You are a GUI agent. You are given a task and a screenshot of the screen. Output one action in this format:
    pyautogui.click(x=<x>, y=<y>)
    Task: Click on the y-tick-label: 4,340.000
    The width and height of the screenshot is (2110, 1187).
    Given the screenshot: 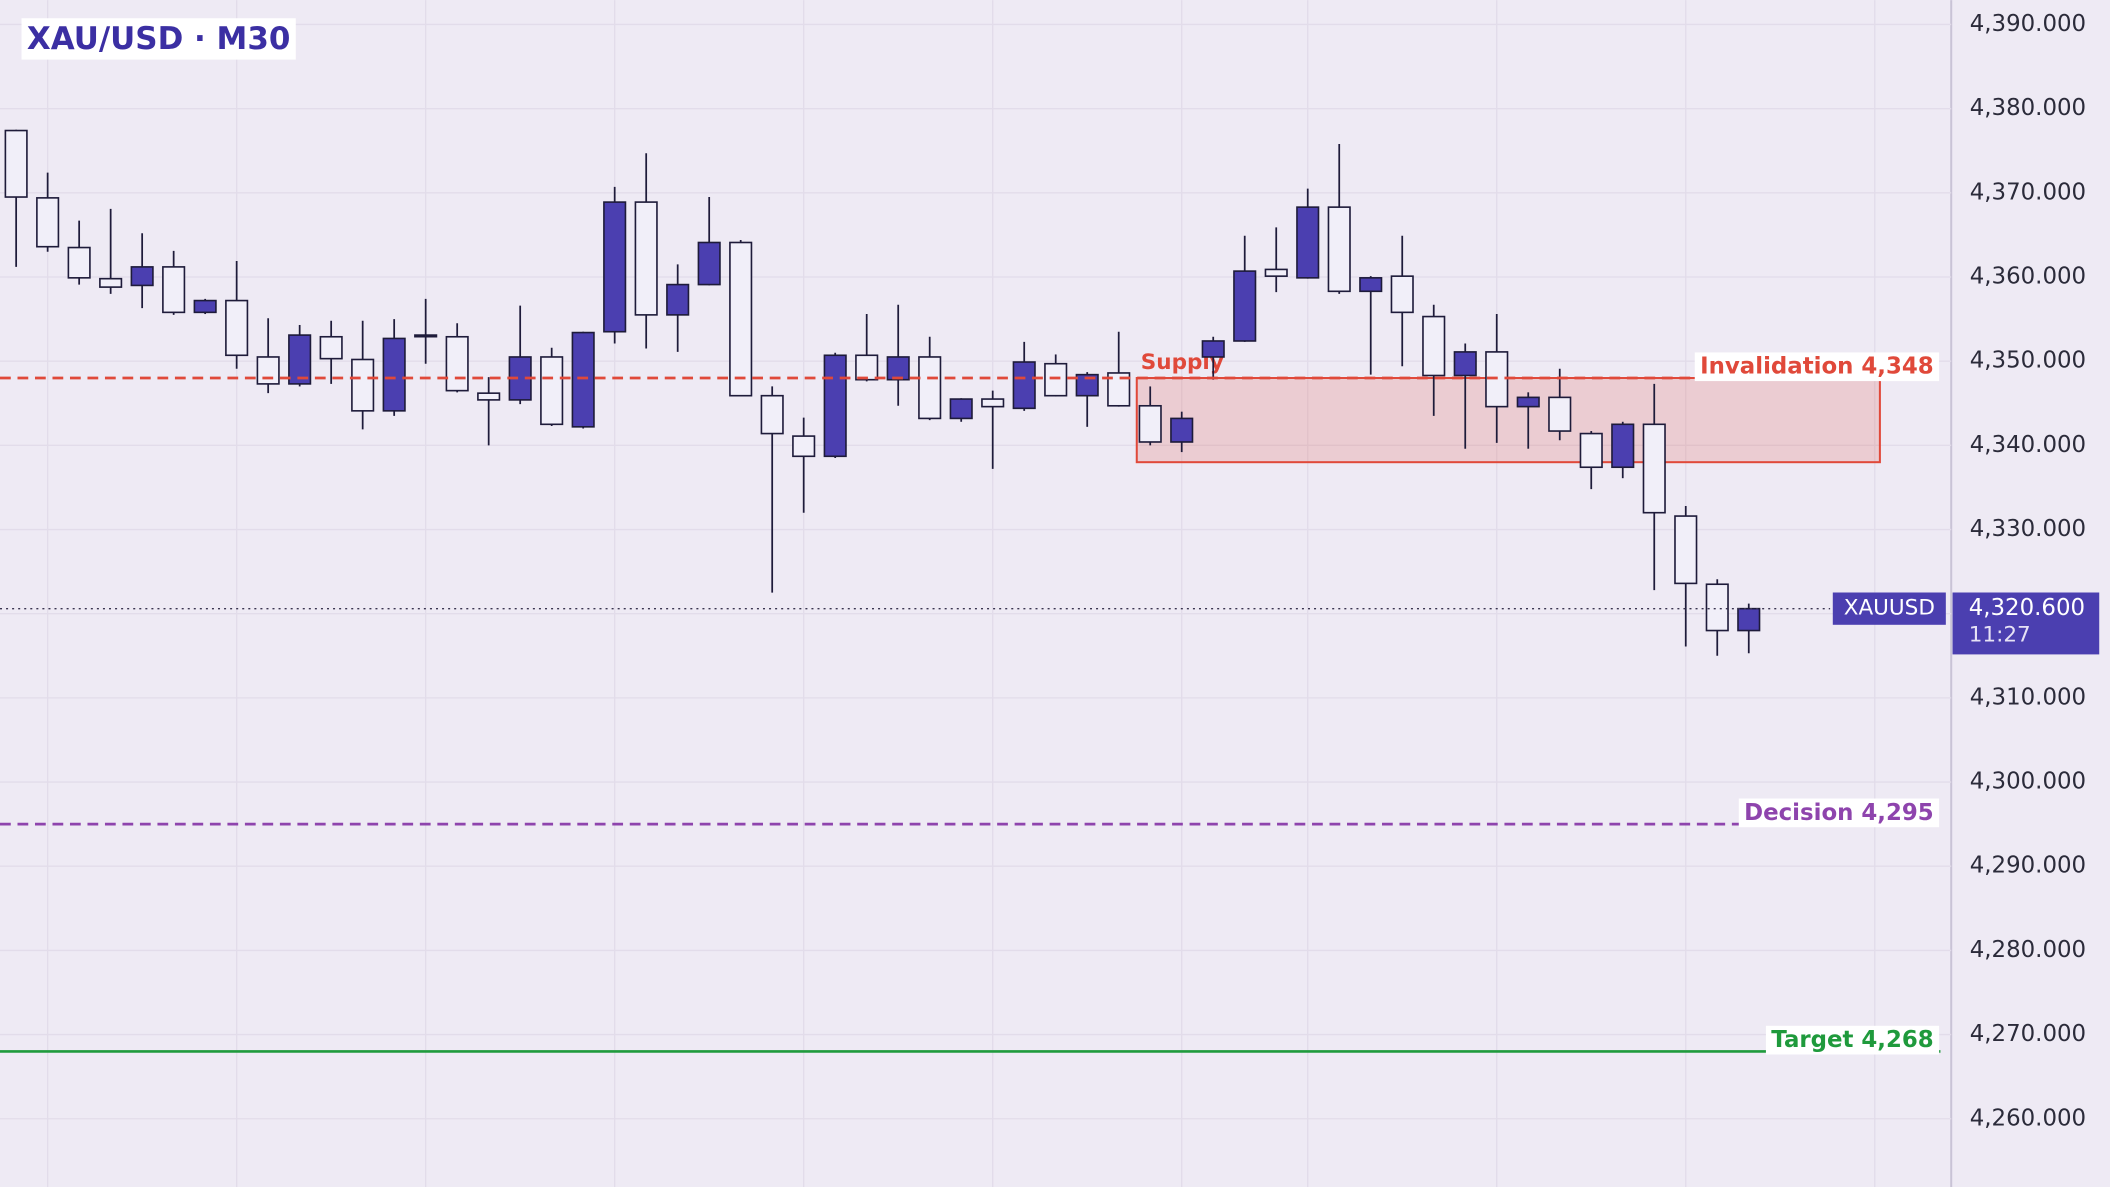 What is the action you would take?
    pyautogui.click(x=2028, y=445)
    